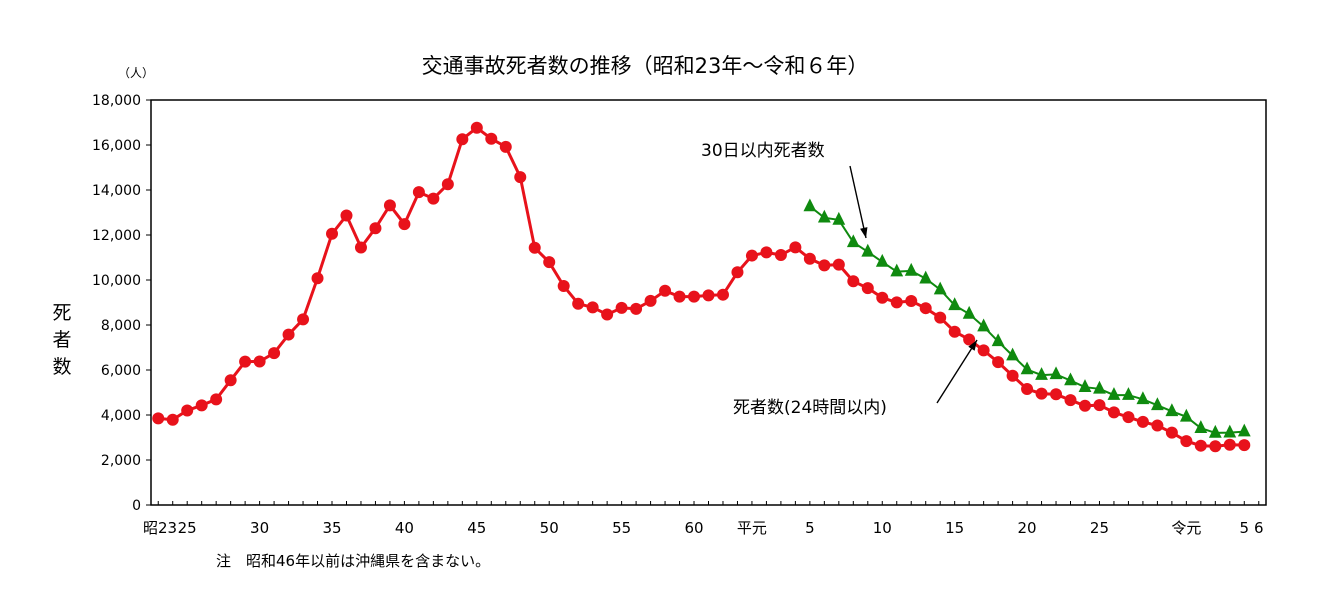 The height and width of the screenshot is (591, 1336). Describe the element at coordinates (331, 528) in the screenshot. I see `x-tick-label: 35` at that location.